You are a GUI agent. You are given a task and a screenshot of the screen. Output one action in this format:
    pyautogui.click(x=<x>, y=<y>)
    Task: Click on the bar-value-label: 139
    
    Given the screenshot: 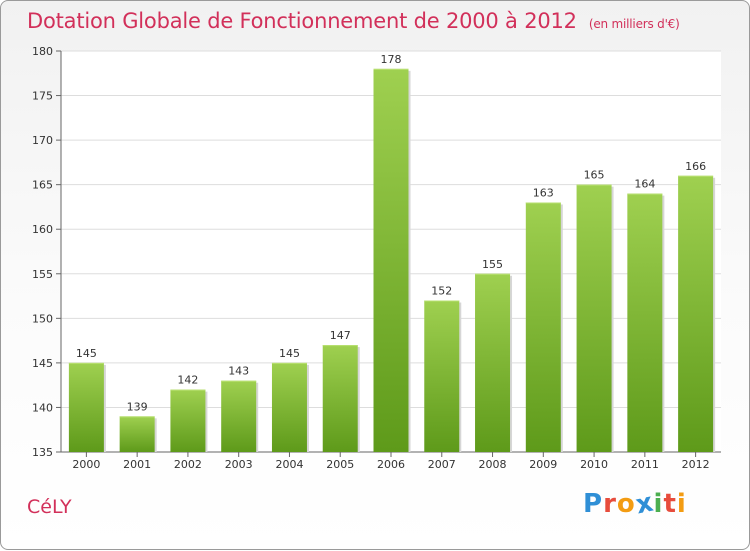 What is the action you would take?
    pyautogui.click(x=137, y=406)
    